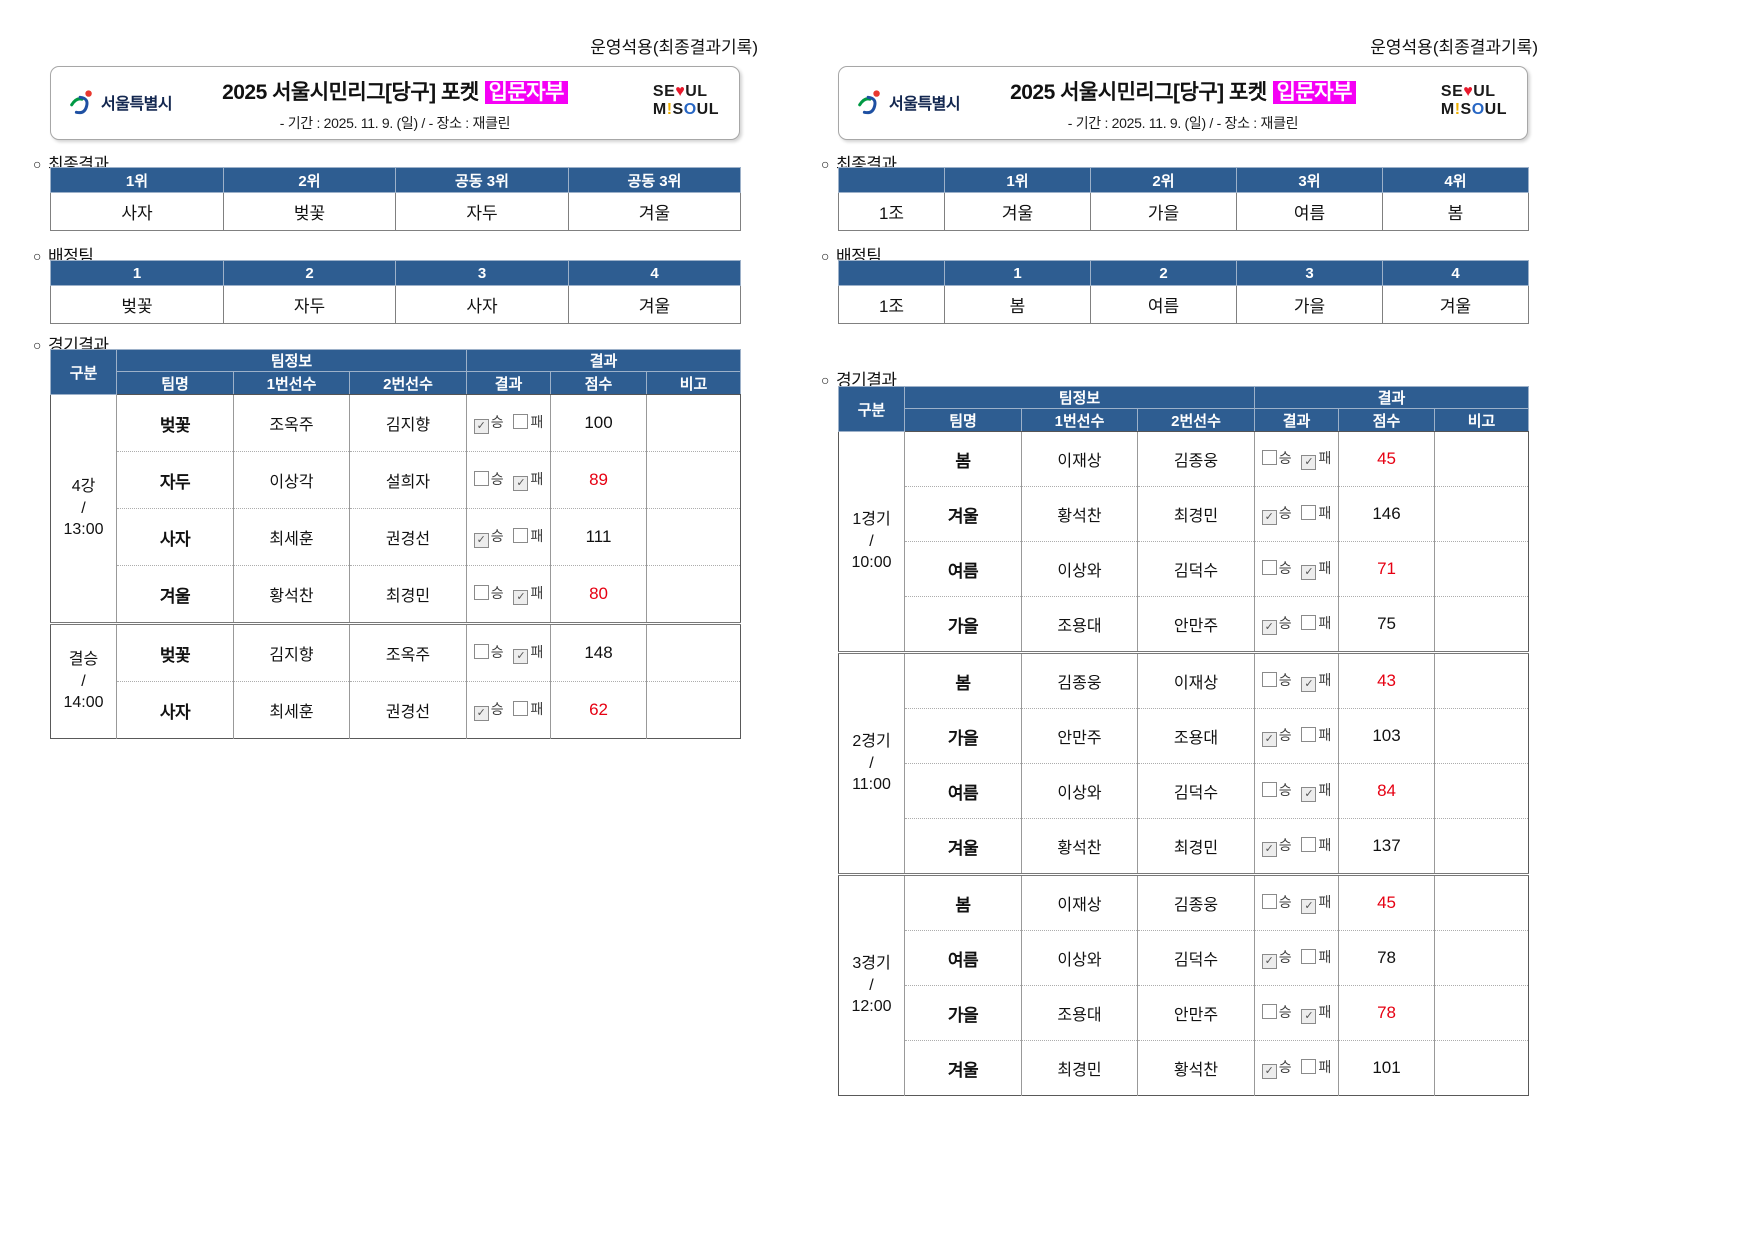 The width and height of the screenshot is (1754, 1240). I want to click on brand-letter: M, so click(659, 110).